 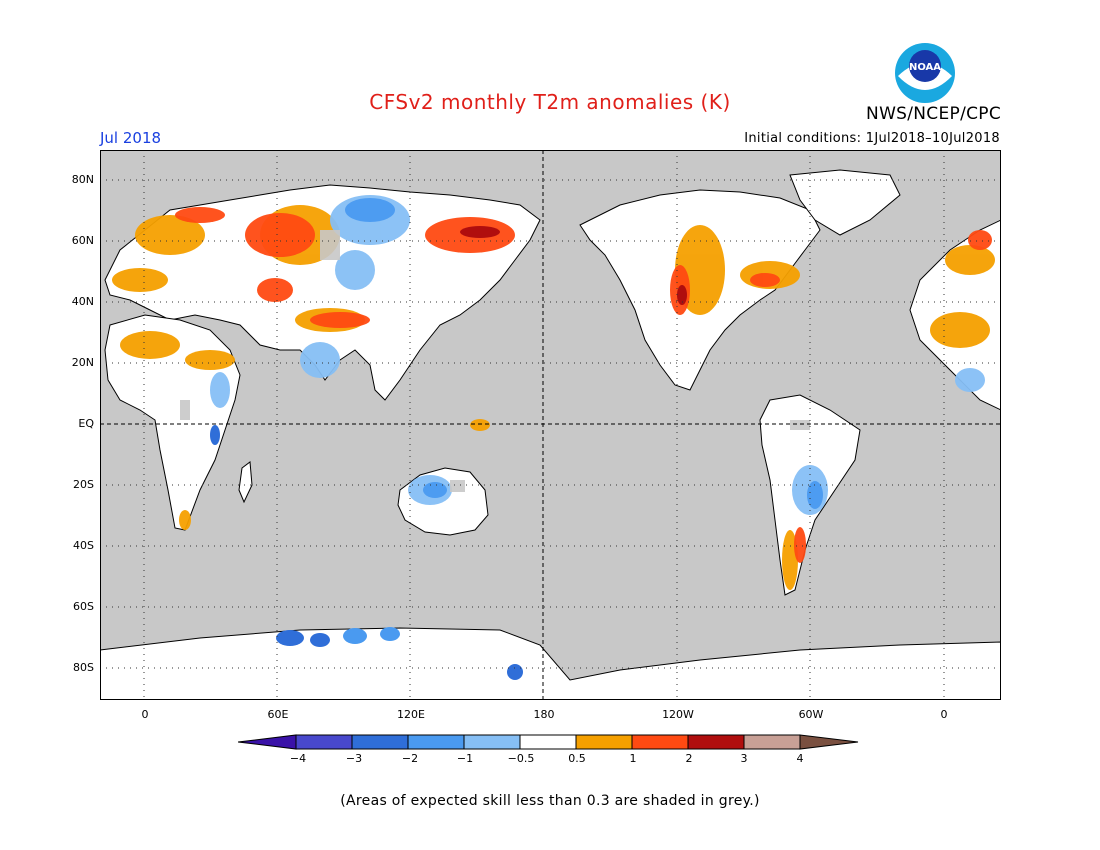 I want to click on lat-label: 60S, so click(x=83, y=606).